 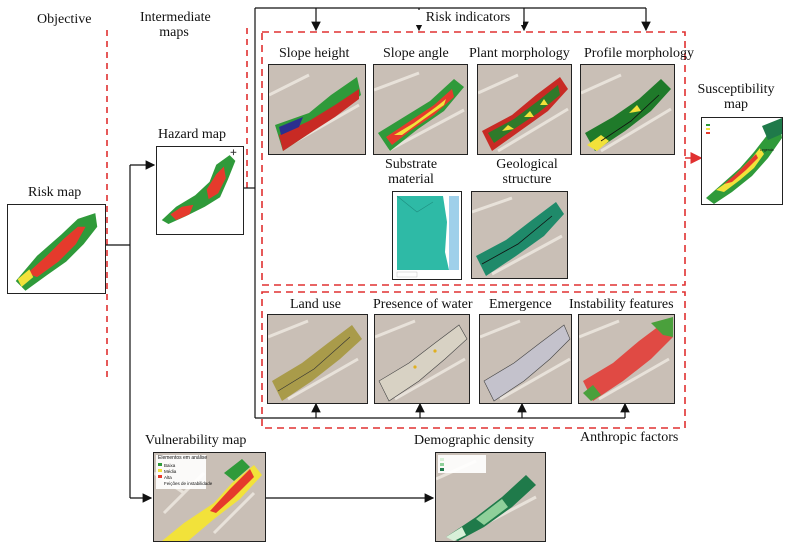 I want to click on susceptibility-legend-title: Legenda, so click(x=767, y=150).